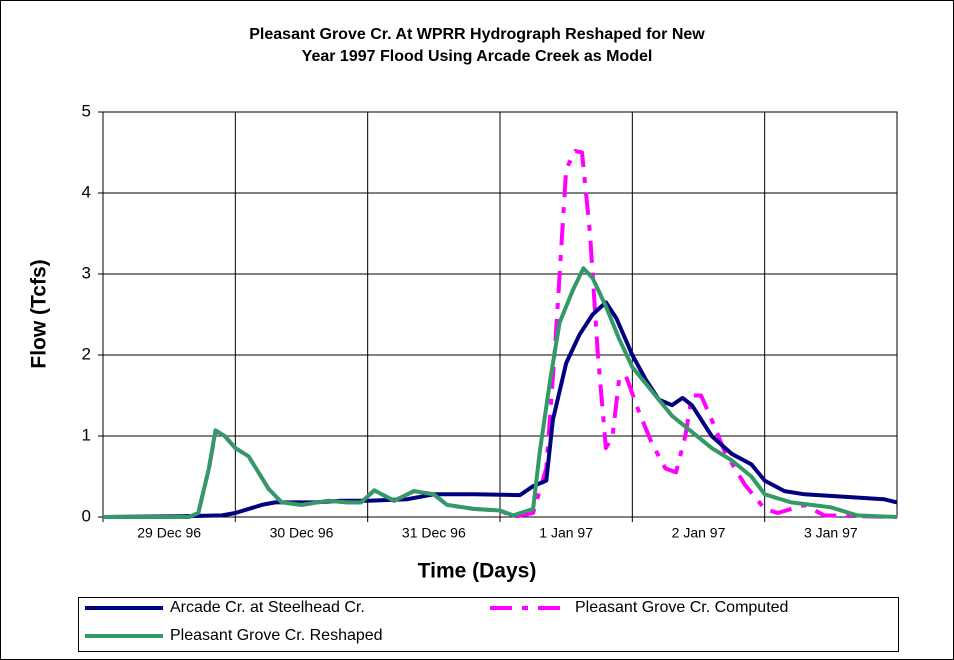  Describe the element at coordinates (488, 624) in the screenshot. I see `legend-box` at that location.